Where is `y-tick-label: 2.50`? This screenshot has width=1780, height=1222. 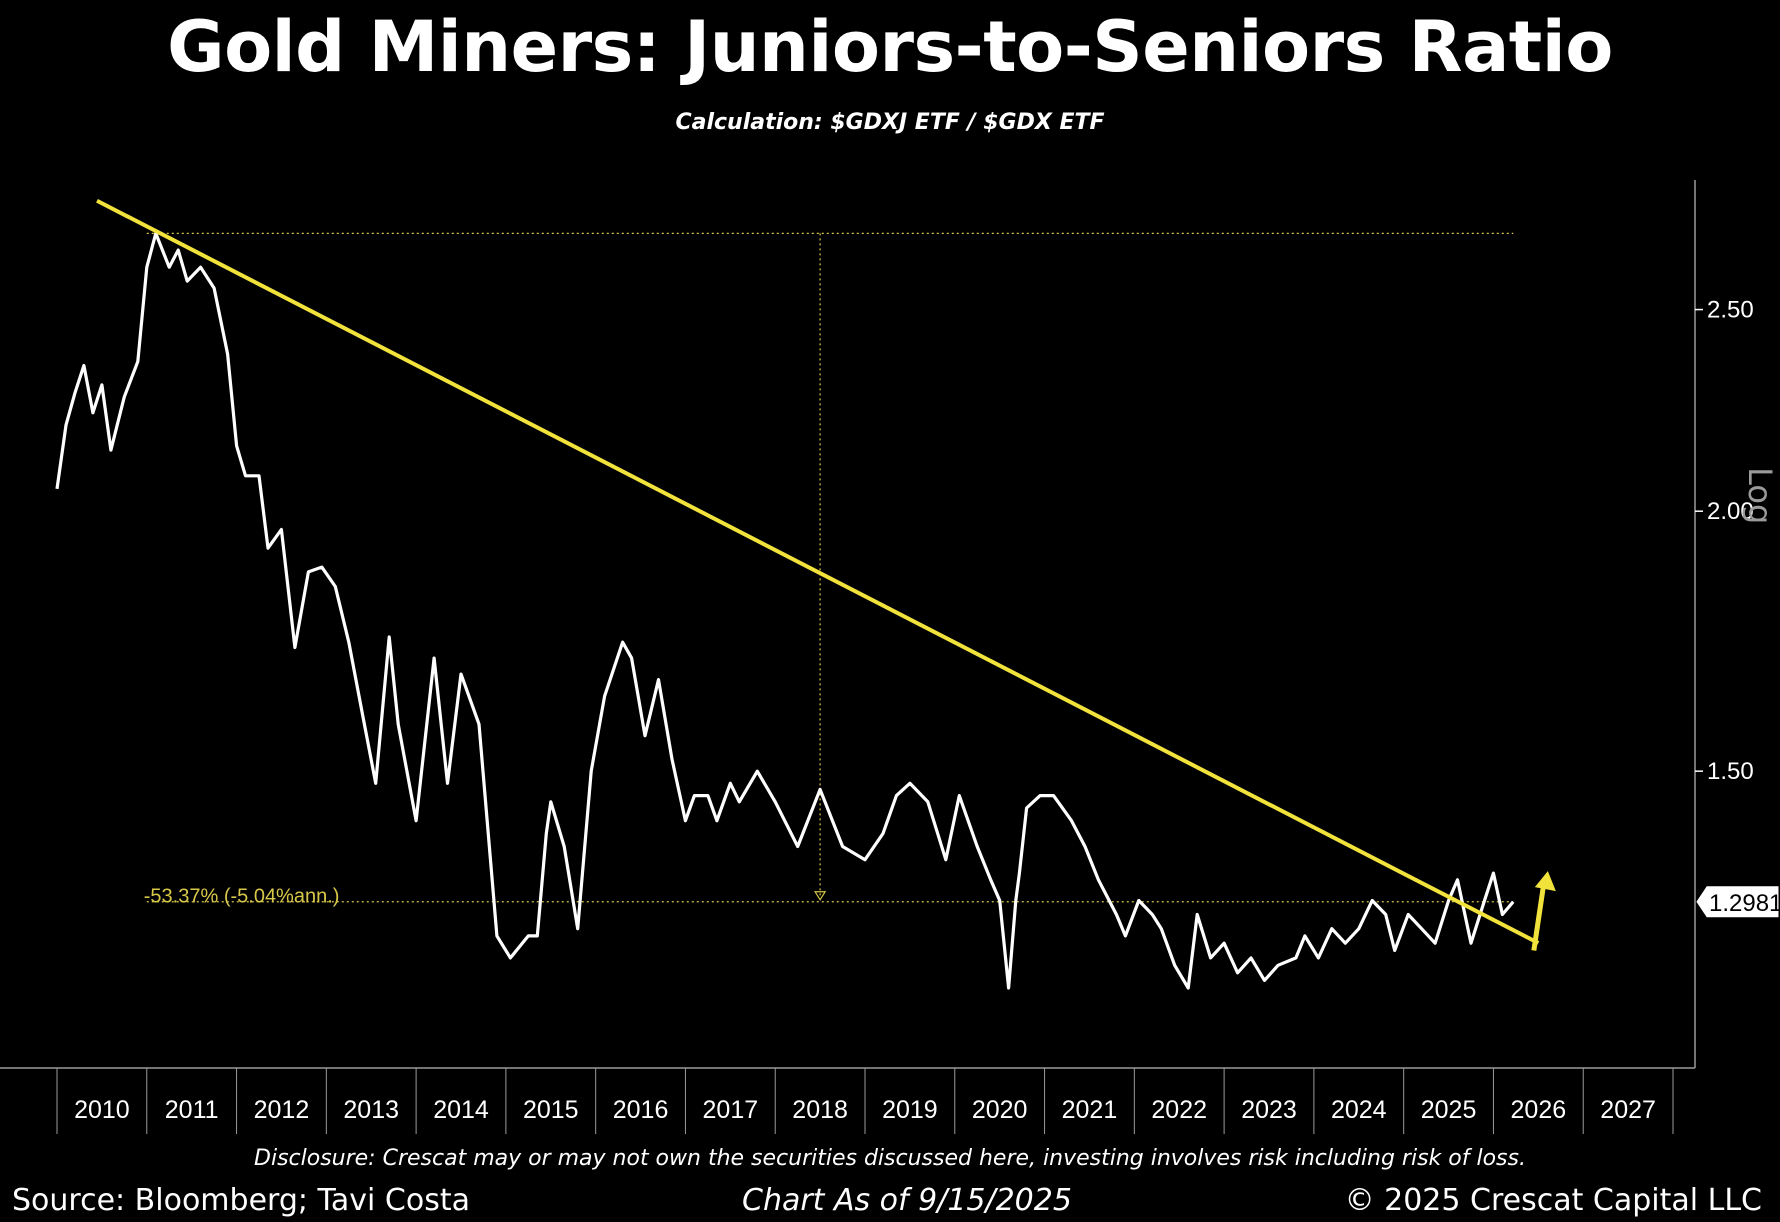
y-tick-label: 2.50 is located at coordinates (1730, 310).